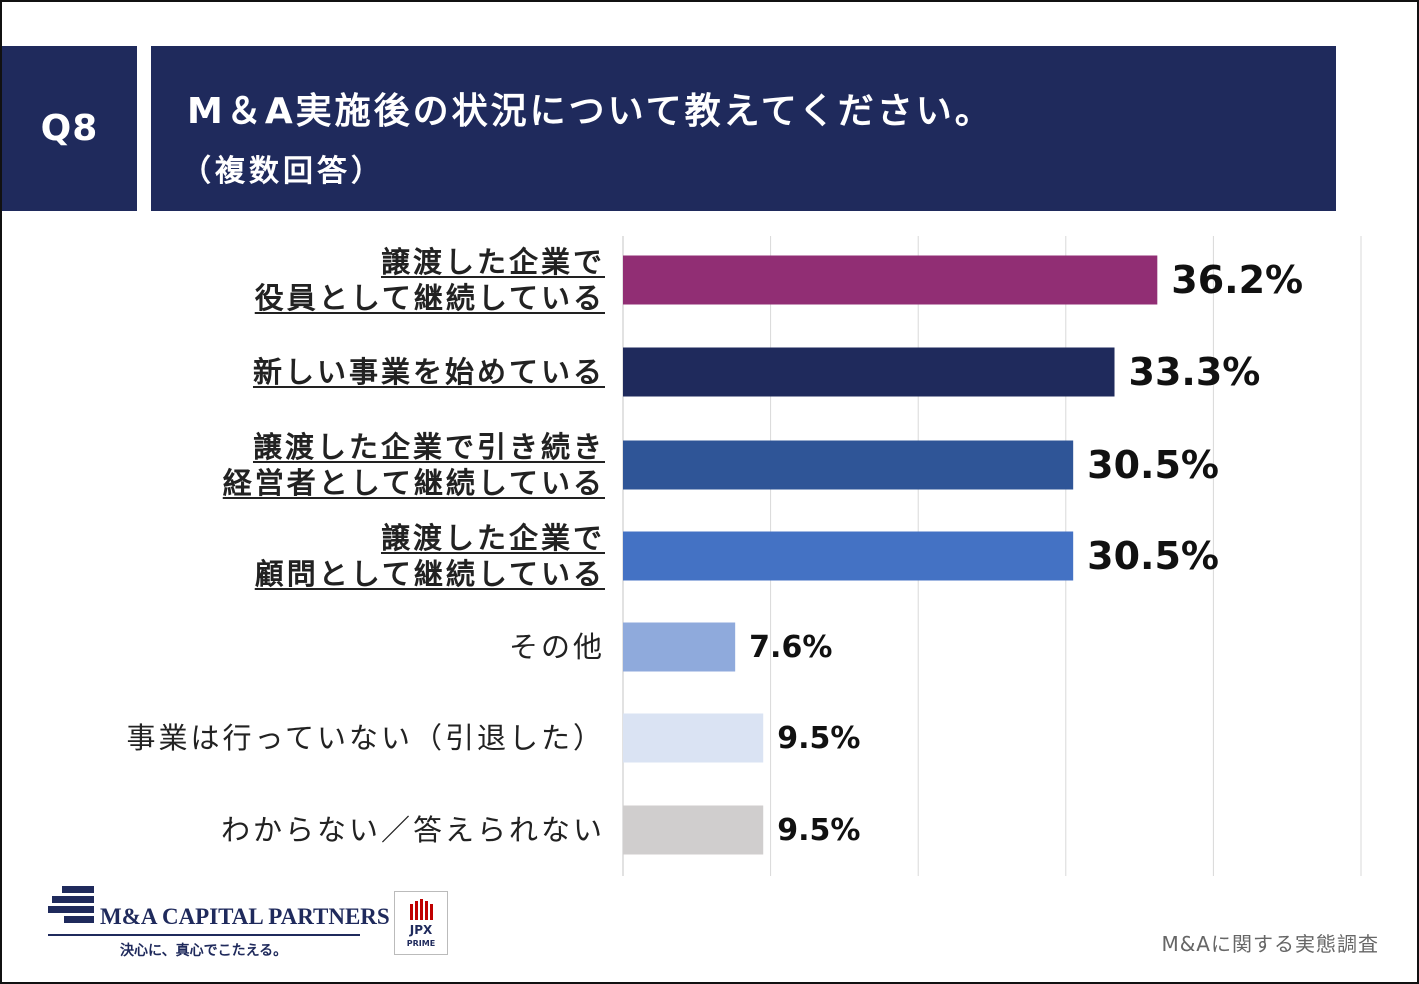  I want to click on bar-value-label-6: 9.5%, so click(818, 830).